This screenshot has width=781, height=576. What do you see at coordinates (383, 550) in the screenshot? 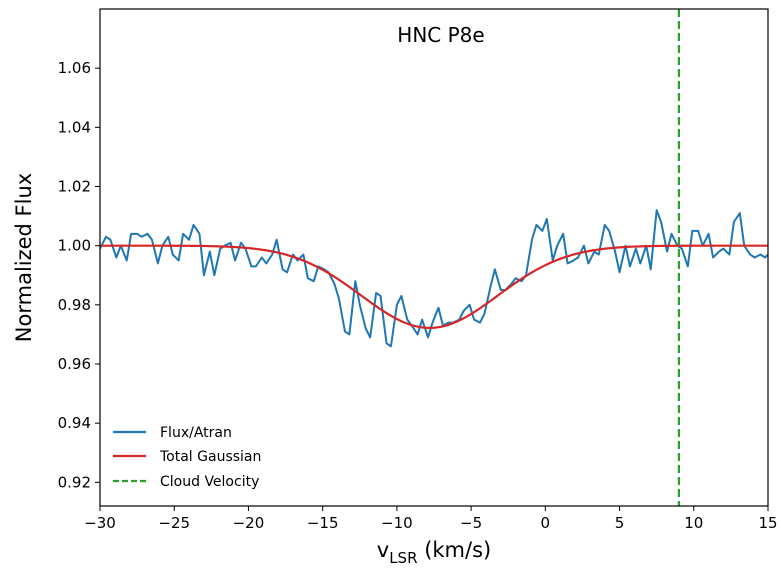
I see `x-axis-label-main: v` at bounding box center [383, 550].